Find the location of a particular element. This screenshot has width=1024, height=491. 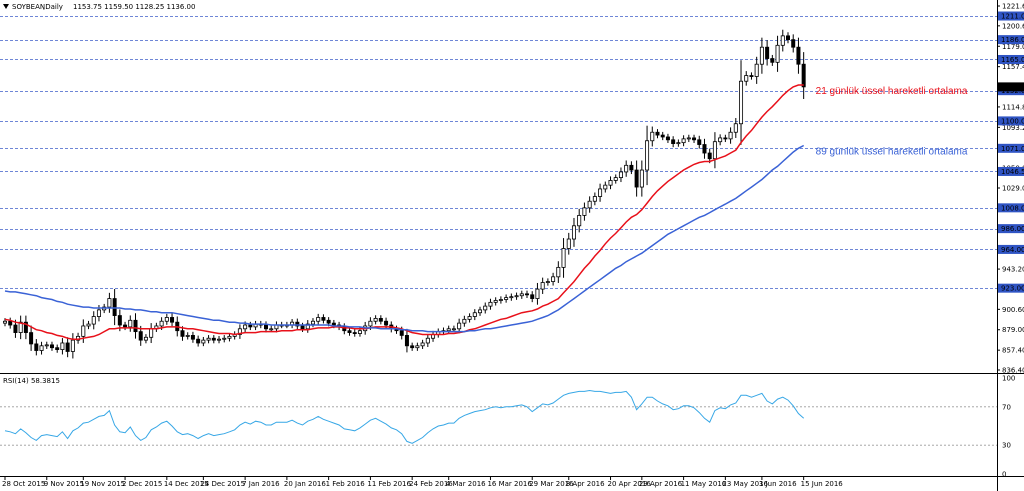

level-label: 964.00 is located at coordinates (1012, 250).